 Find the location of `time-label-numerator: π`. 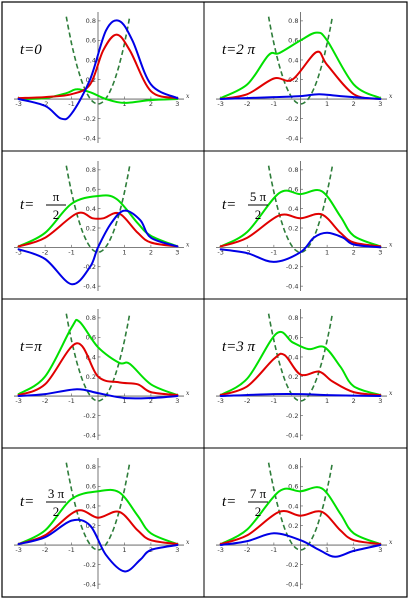

time-label-numerator: π is located at coordinates (56, 196).